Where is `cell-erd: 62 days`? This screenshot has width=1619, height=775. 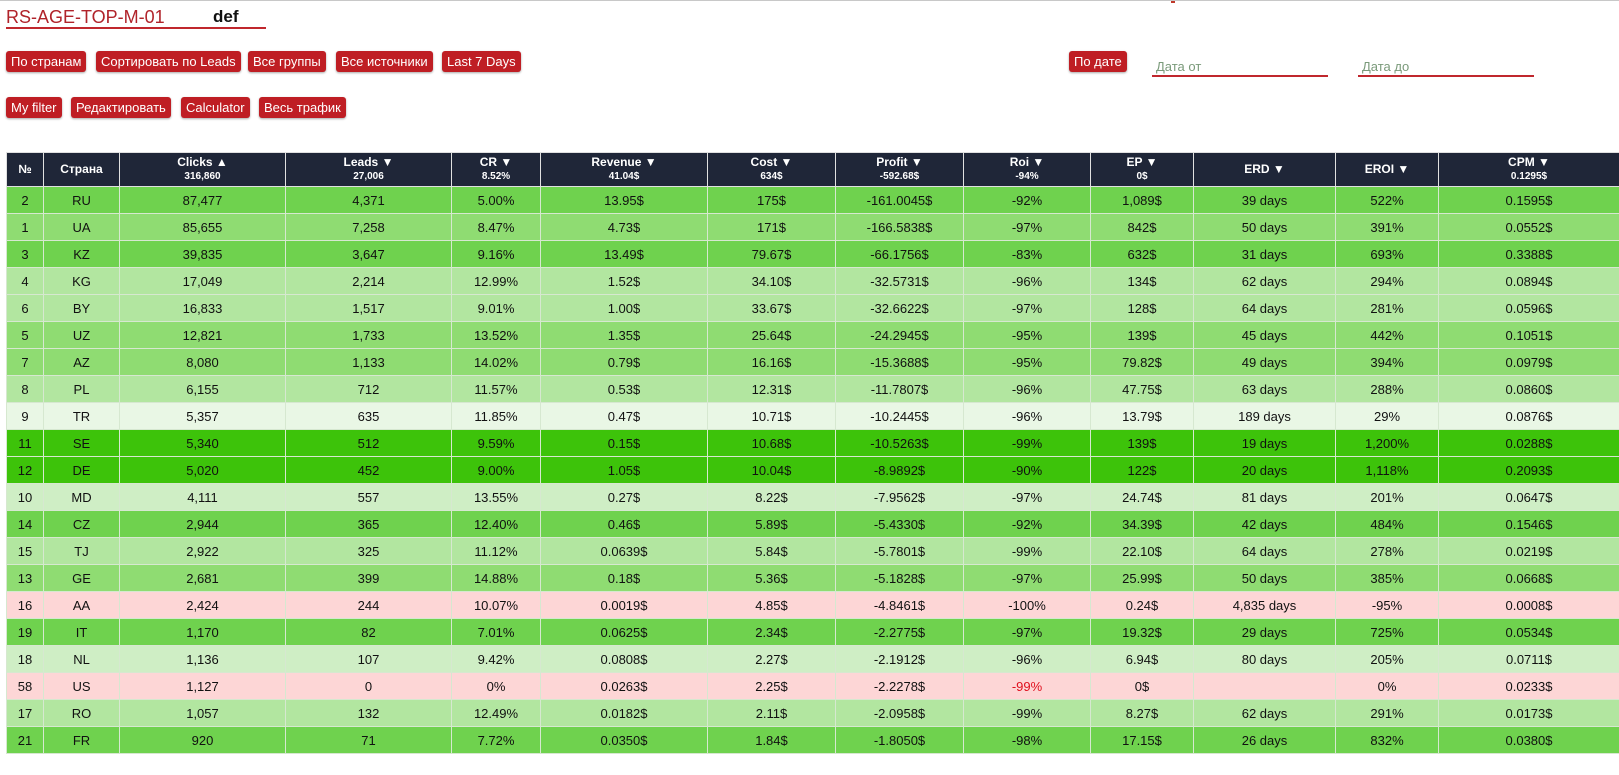 cell-erd: 62 days is located at coordinates (1264, 281).